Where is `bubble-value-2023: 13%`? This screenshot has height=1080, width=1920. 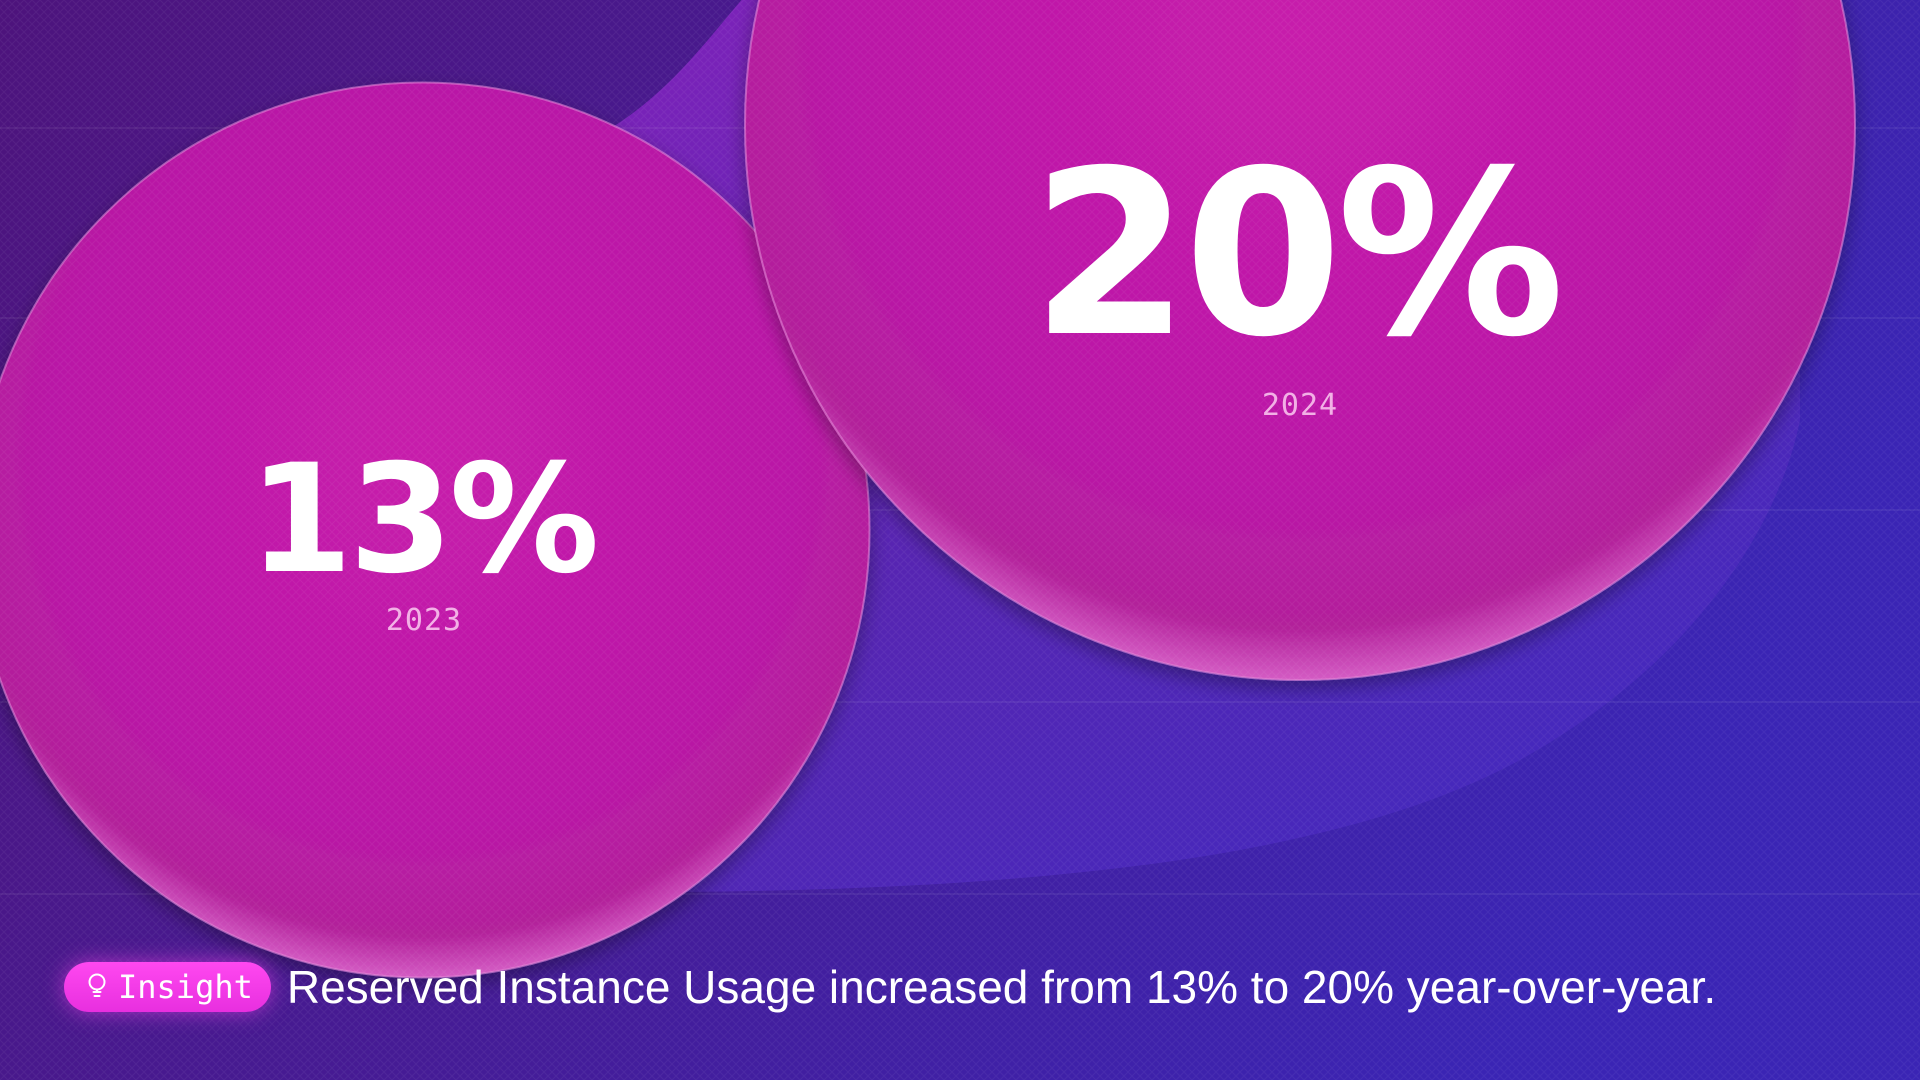 bubble-value-2023: 13% is located at coordinates (423, 520).